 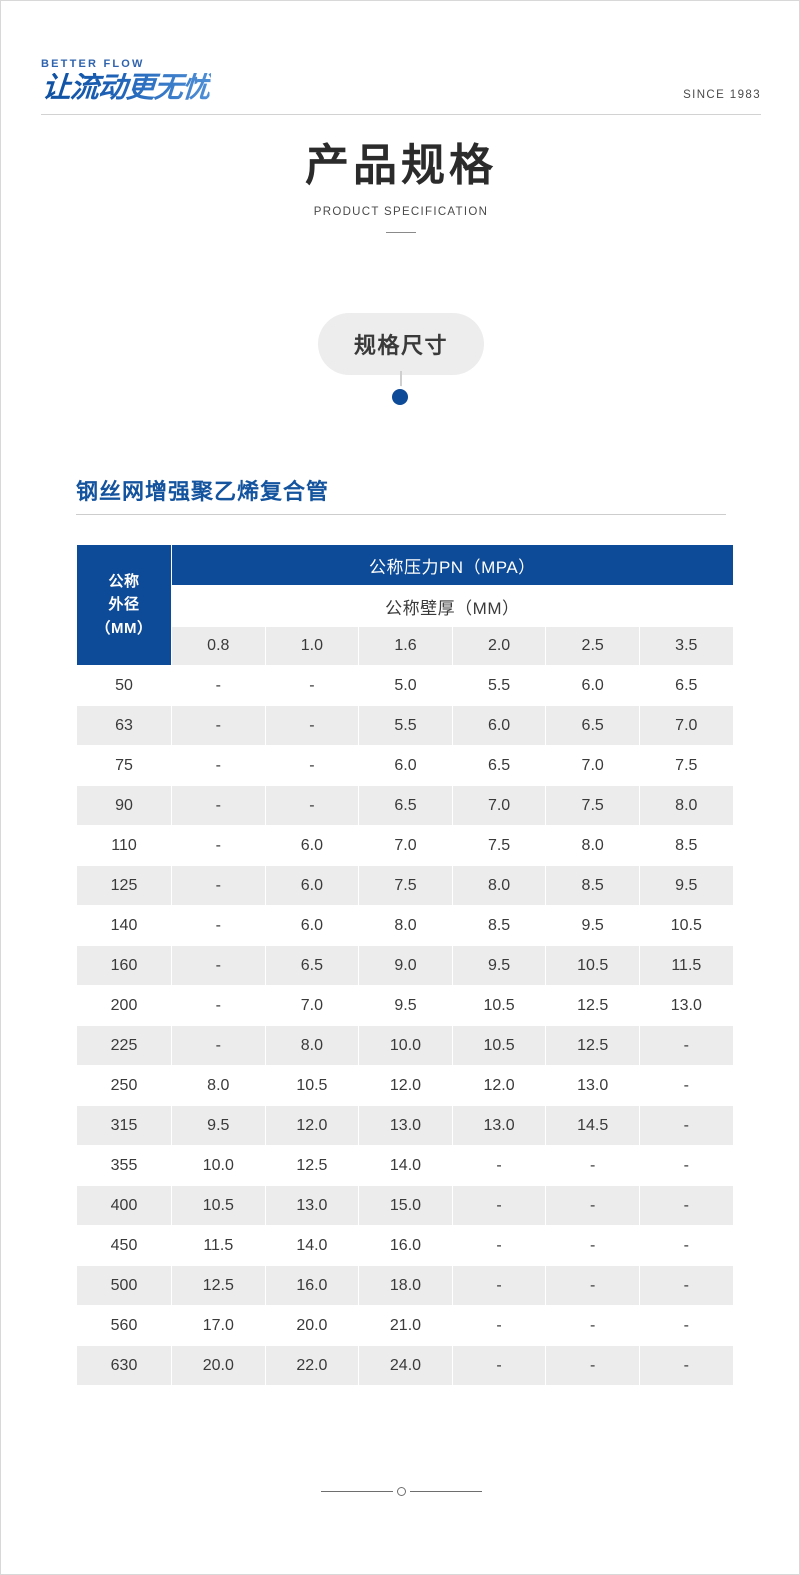 What do you see at coordinates (401, 514) in the screenshot?
I see `section-heading-underline` at bounding box center [401, 514].